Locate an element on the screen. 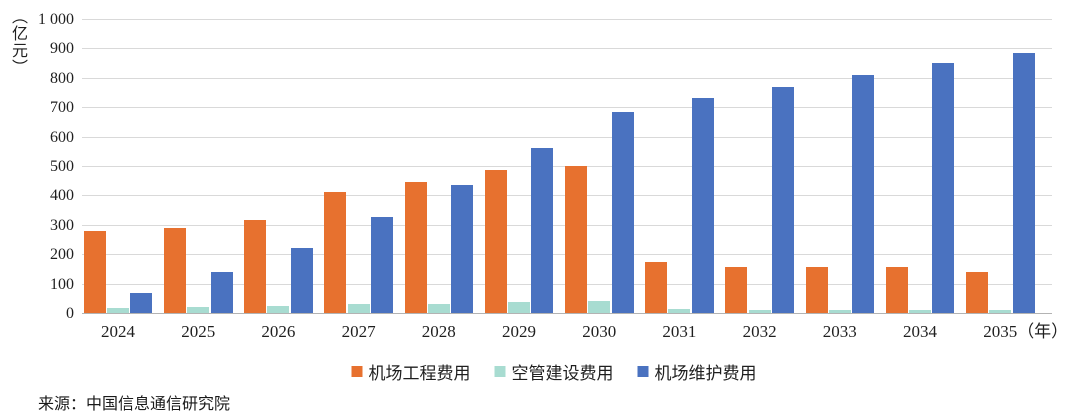 The width and height of the screenshot is (1080, 417). x-label-year: 2024 is located at coordinates (118, 331).